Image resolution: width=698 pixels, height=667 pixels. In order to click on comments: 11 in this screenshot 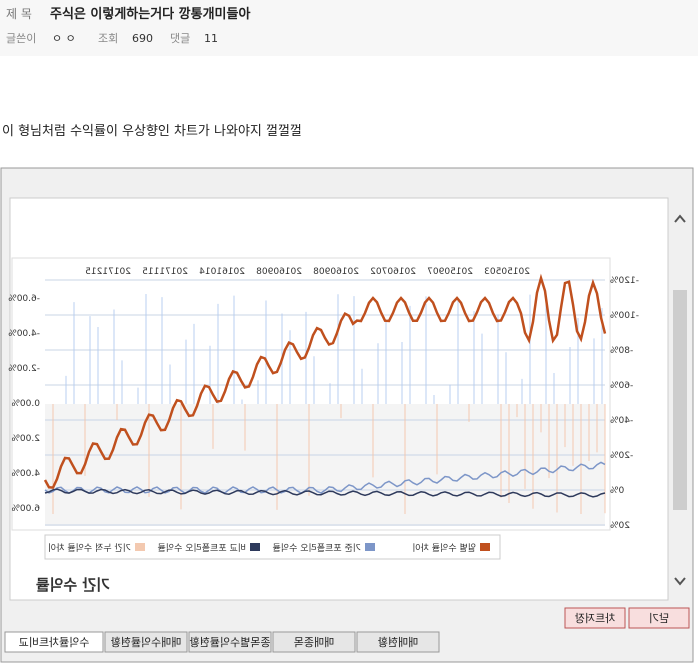, I will do `click(211, 38)`.